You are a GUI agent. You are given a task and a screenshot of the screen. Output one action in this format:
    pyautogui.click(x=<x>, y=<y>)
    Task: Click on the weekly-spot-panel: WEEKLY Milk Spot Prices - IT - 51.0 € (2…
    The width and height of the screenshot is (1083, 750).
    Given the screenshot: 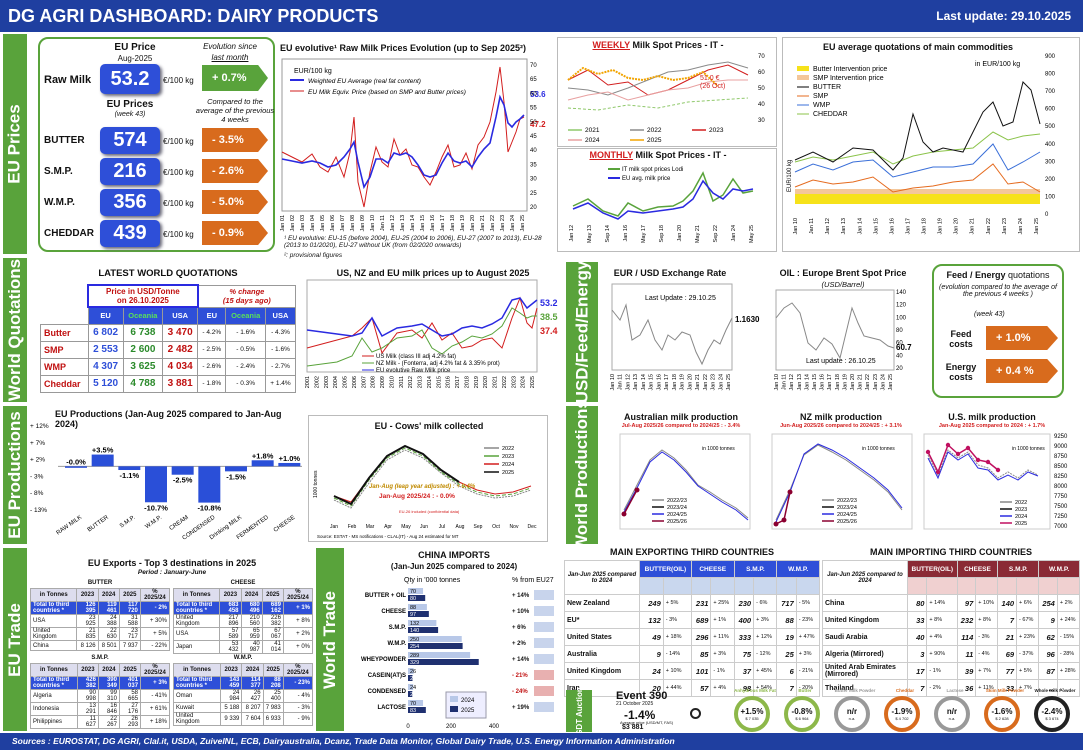 What is the action you would take?
    pyautogui.click(x=667, y=92)
    